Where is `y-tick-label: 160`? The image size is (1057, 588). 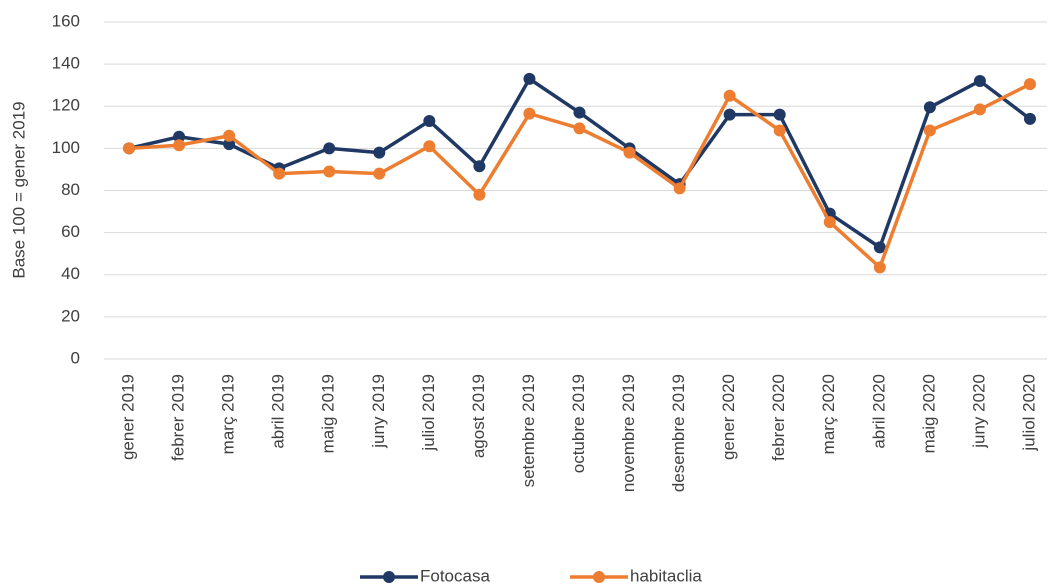
y-tick-label: 160 is located at coordinates (66, 20).